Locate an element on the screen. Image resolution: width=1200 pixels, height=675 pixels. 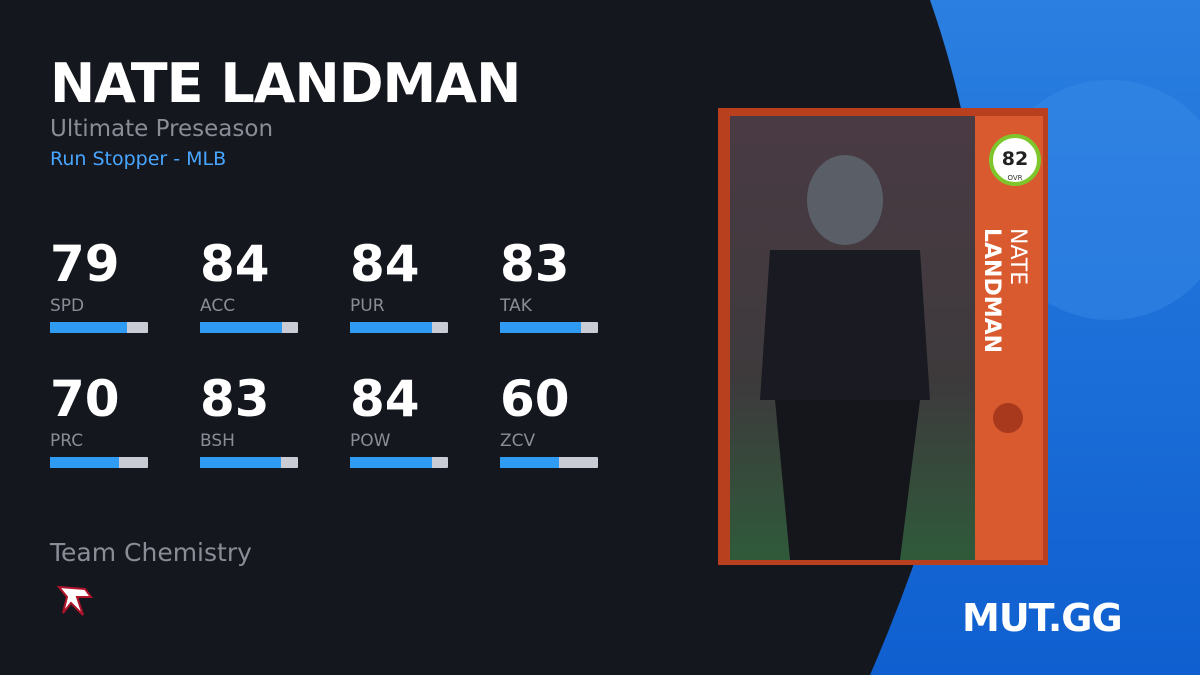
stat: 84 PUR is located at coordinates (400, 284).